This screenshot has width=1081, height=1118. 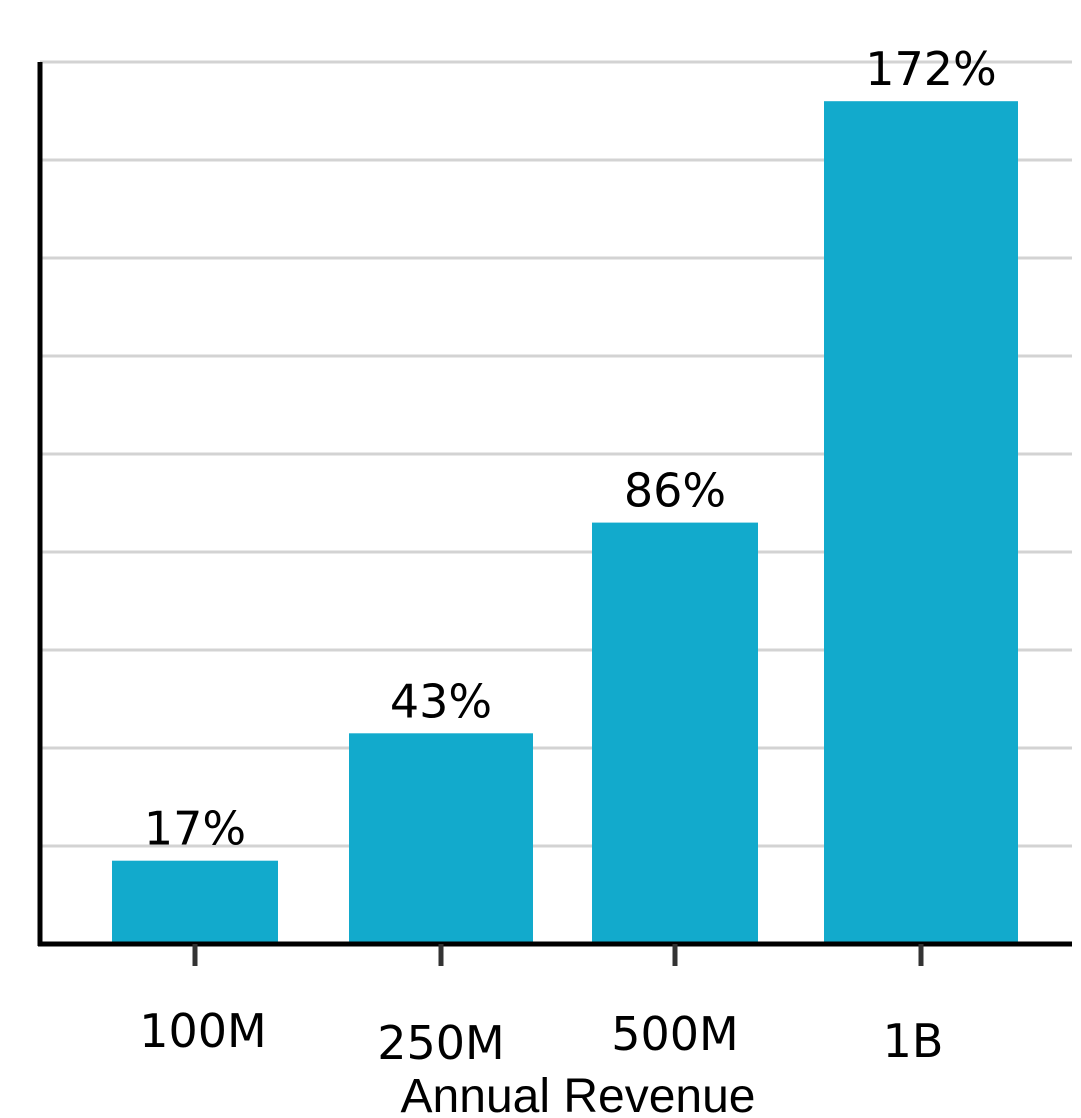 I want to click on x-tick-label: 500M, so click(x=675, y=1034).